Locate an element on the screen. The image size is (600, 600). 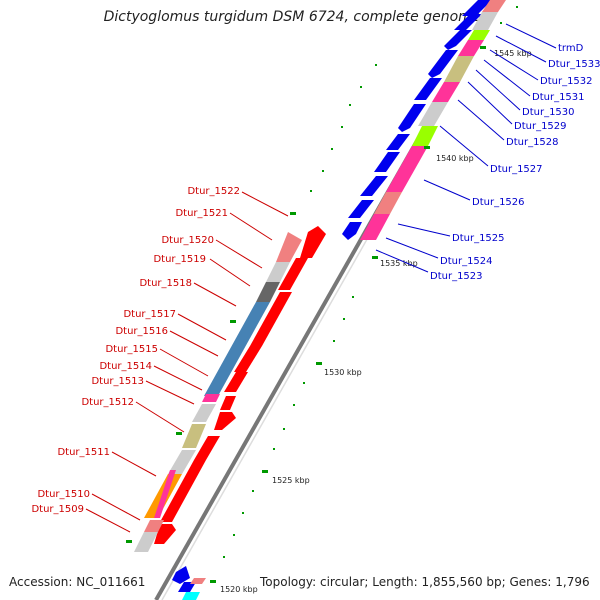
kbp-label: 1530 kbp is located at coordinates (343, 372).